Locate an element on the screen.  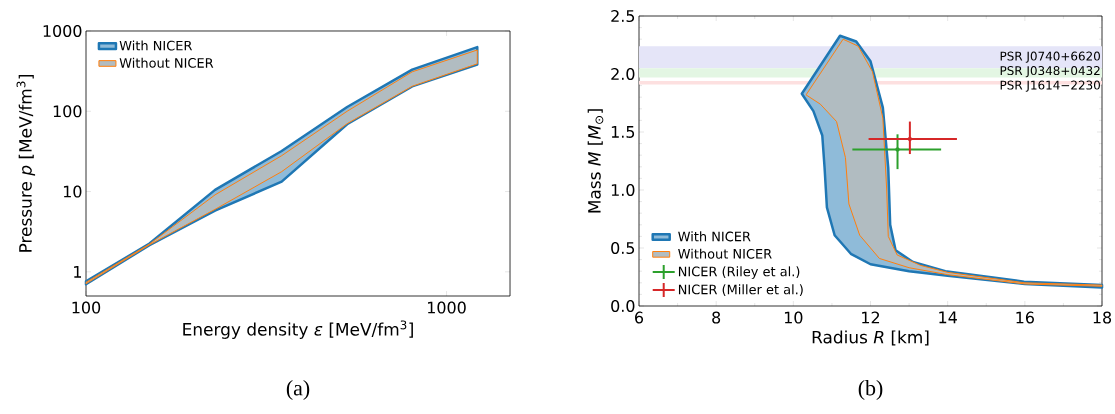
legend-label: NICER (Miller et al.) is located at coordinates (740, 290).